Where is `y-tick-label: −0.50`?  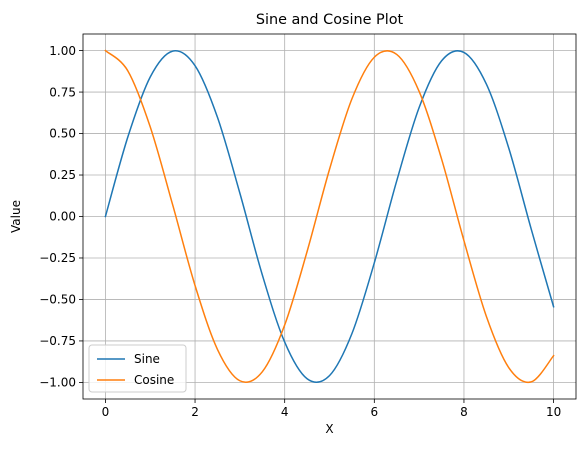 y-tick-label: −0.50 is located at coordinates (57, 300).